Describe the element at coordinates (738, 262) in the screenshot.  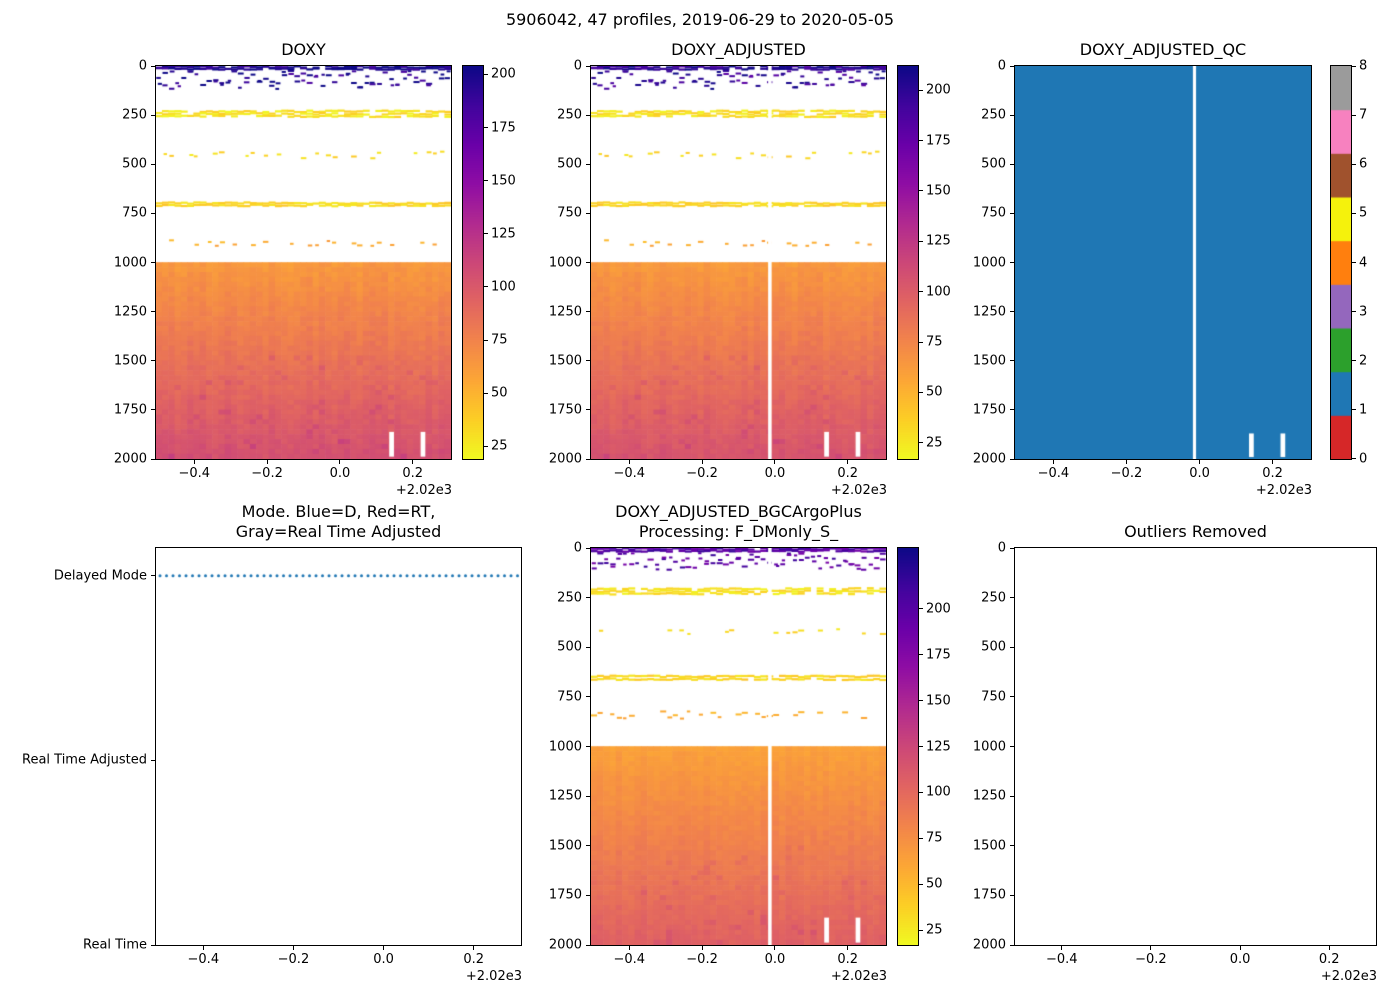
I see `doxy-adjusted-heatmap-canvas` at that location.